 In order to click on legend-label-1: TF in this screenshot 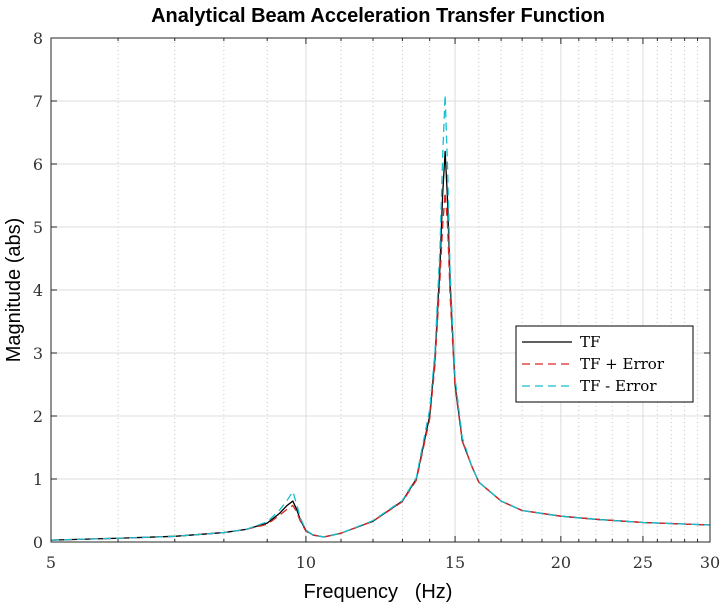, I will do `click(590, 342)`.